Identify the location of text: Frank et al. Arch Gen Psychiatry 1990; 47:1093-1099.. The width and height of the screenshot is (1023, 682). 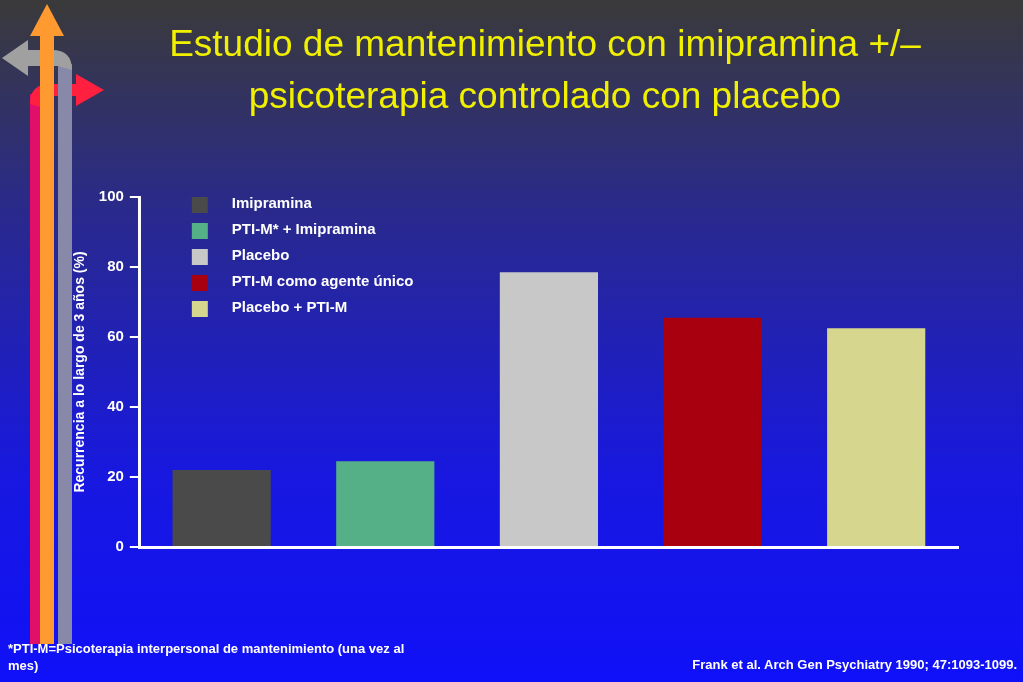
(854, 664).